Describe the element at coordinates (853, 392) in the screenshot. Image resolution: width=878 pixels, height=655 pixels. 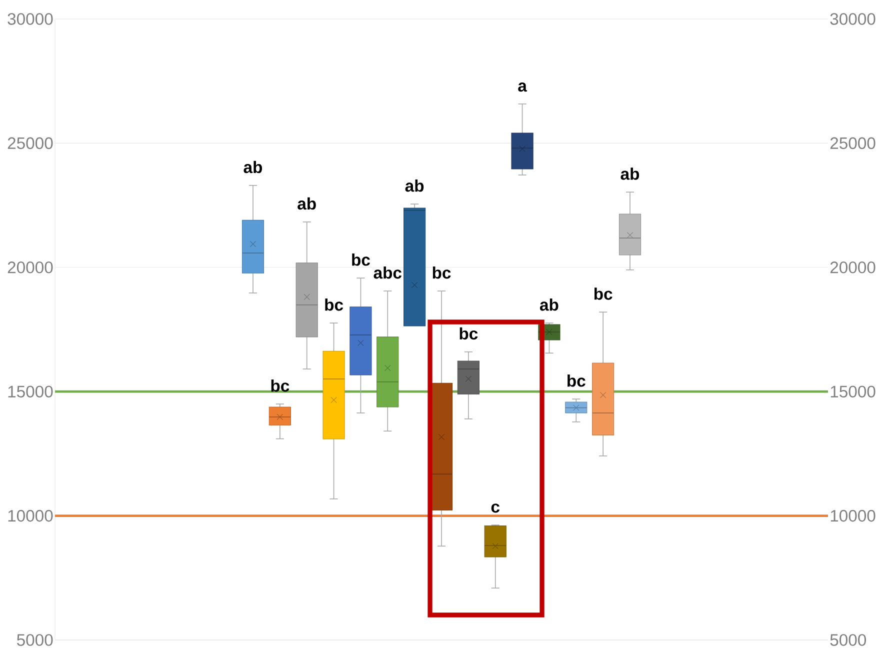
I see `y2-tick-label: 15000` at that location.